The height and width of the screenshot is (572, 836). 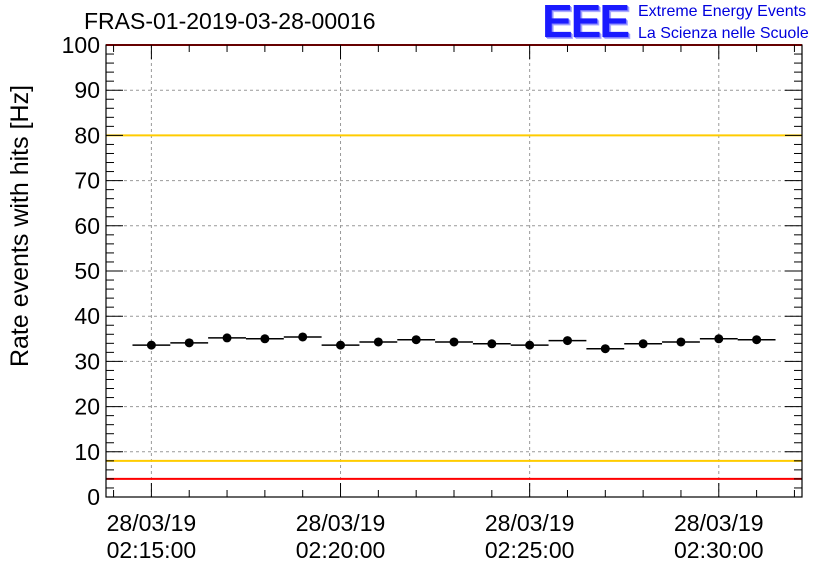 I want to click on x-tick-label-time: 02:20:00, so click(x=341, y=550).